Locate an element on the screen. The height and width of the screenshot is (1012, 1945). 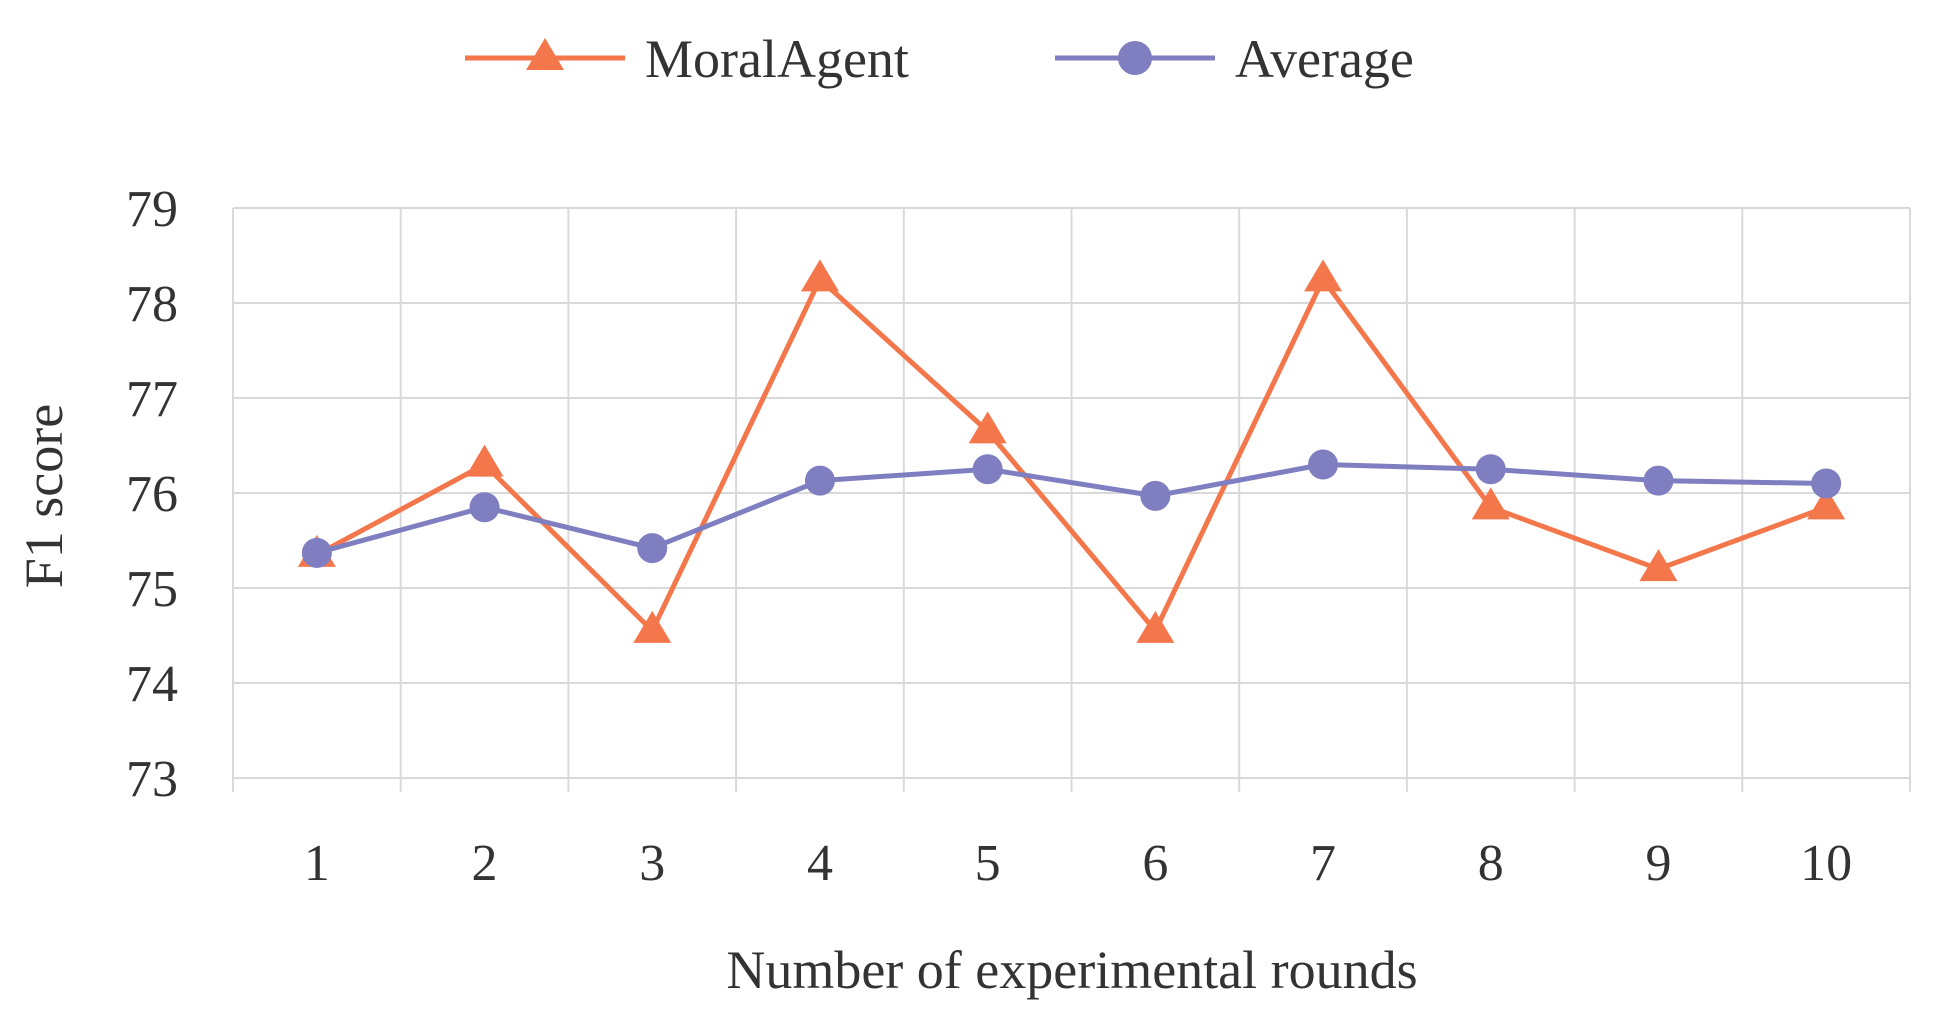
series-line-average is located at coordinates (1071, 509).